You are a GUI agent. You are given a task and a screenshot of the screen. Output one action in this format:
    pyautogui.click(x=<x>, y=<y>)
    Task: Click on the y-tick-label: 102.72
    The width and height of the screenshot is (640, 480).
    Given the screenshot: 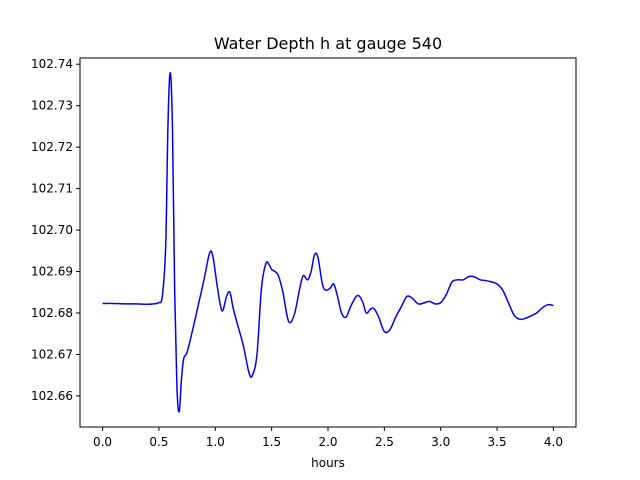 What is the action you would take?
    pyautogui.click(x=52, y=147)
    